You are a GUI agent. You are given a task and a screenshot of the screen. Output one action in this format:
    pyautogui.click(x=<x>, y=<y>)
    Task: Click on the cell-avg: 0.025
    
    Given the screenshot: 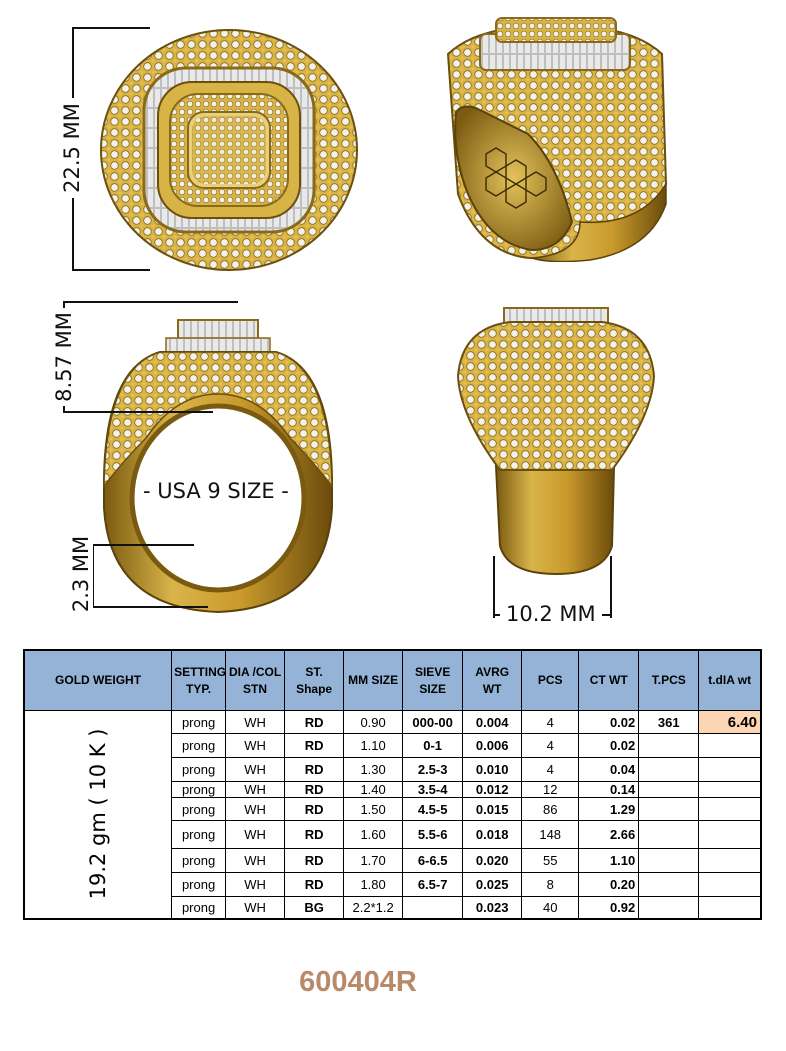 What is the action you would take?
    pyautogui.click(x=492, y=884)
    